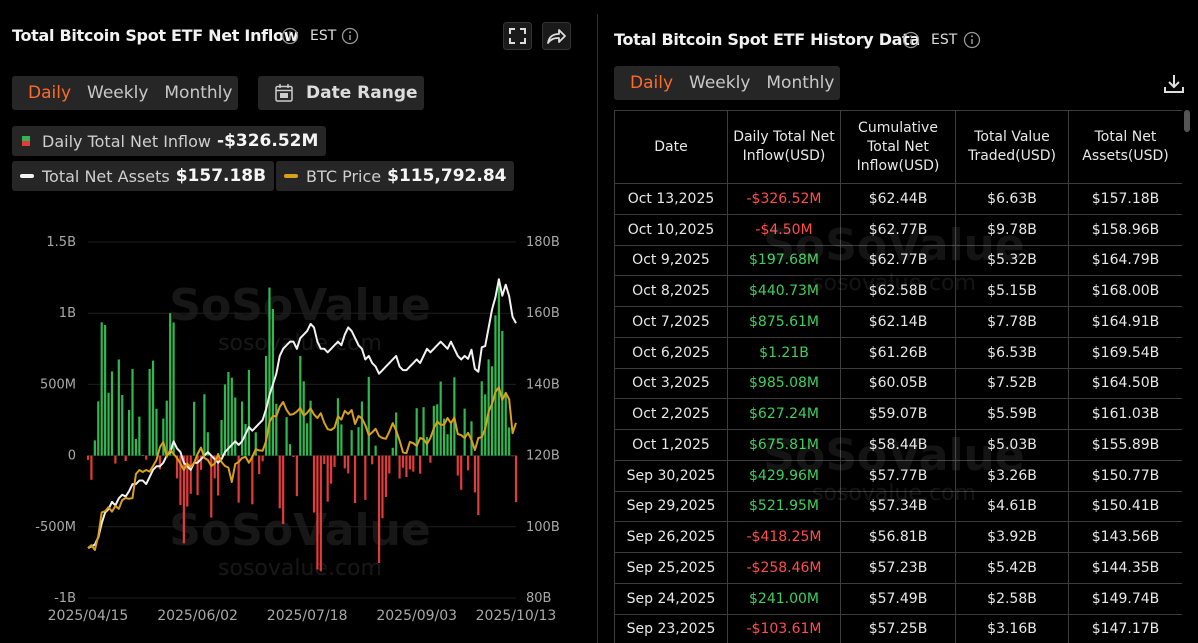  What do you see at coordinates (127, 141) in the screenshot?
I see `legend-name: Daily Total Net Inflow` at bounding box center [127, 141].